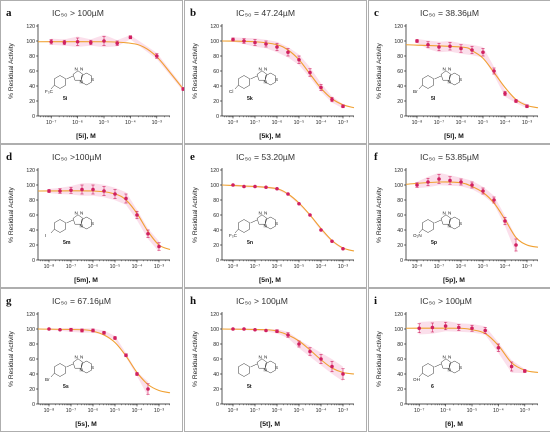 The image size is (550, 432). Describe the element at coordinates (249, 387) in the screenshot. I see `compound-label: 5t` at that location.